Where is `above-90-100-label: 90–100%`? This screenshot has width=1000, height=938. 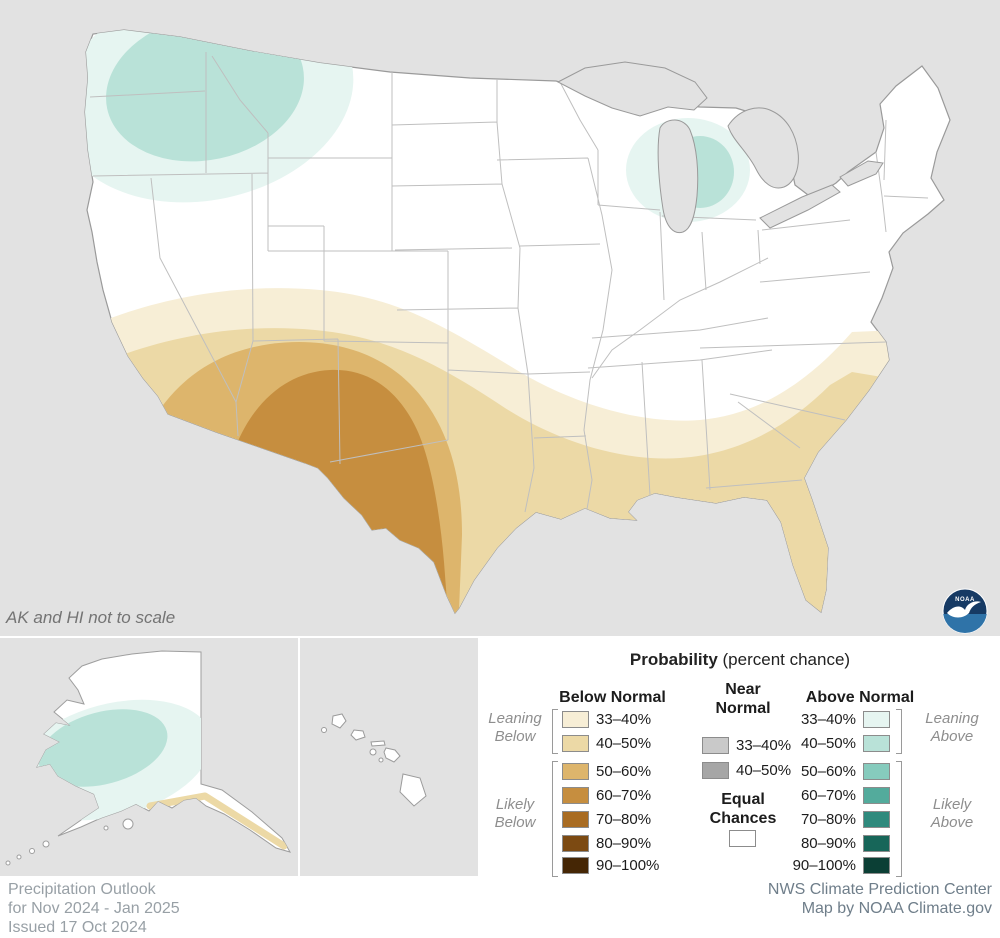
above-90-100-label: 90–100% is located at coordinates (824, 865).